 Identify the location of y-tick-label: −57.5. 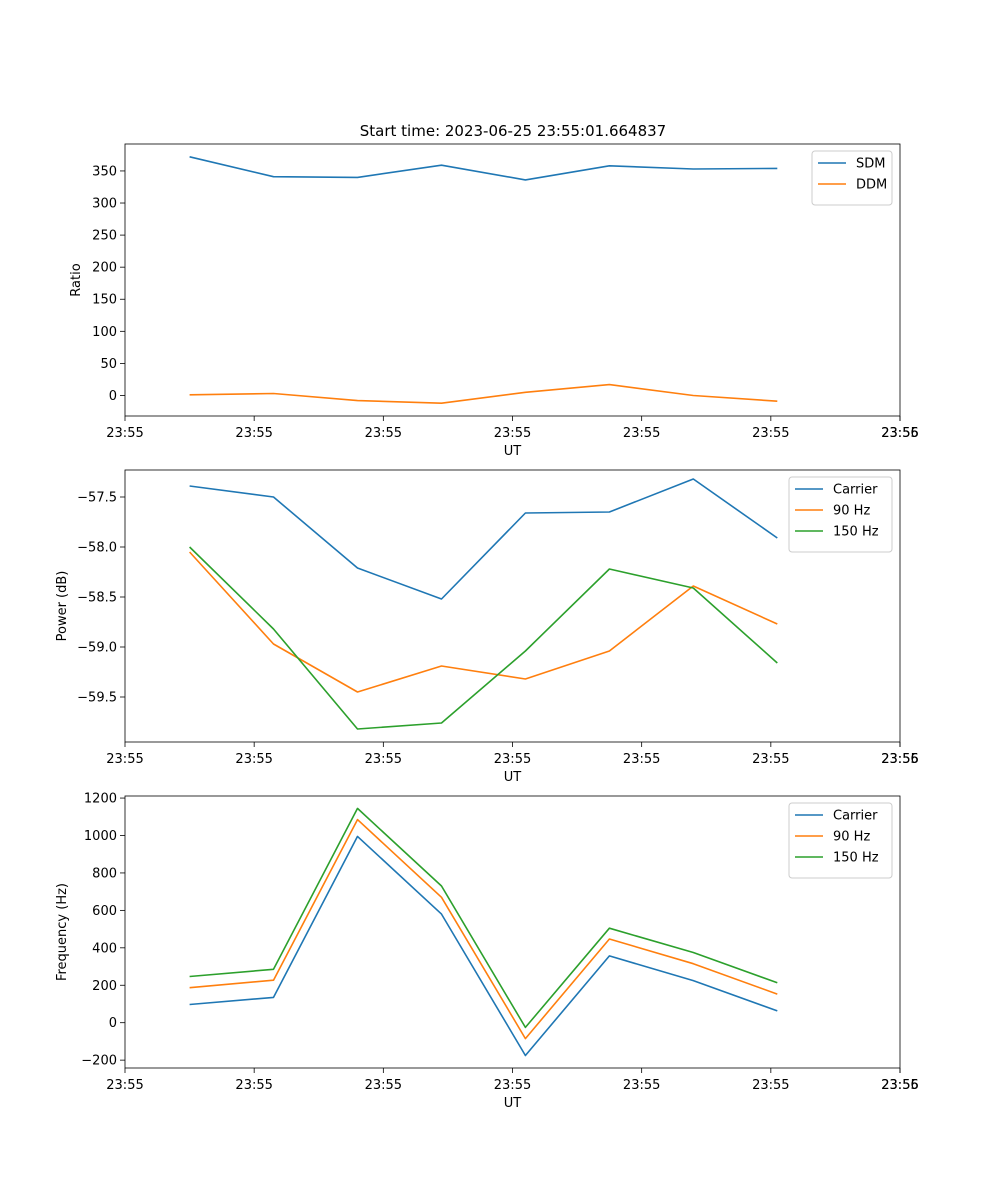
(97, 498).